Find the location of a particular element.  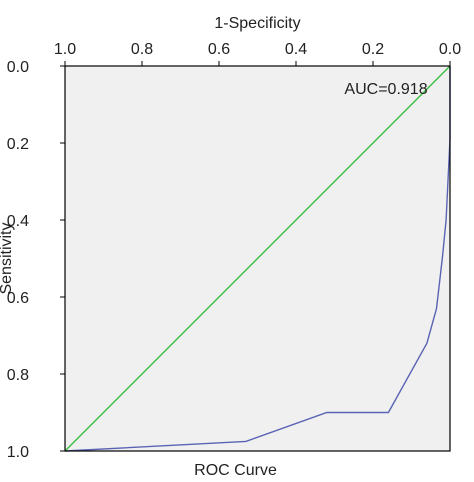

x-tick-label: 0.2 is located at coordinates (373, 49).